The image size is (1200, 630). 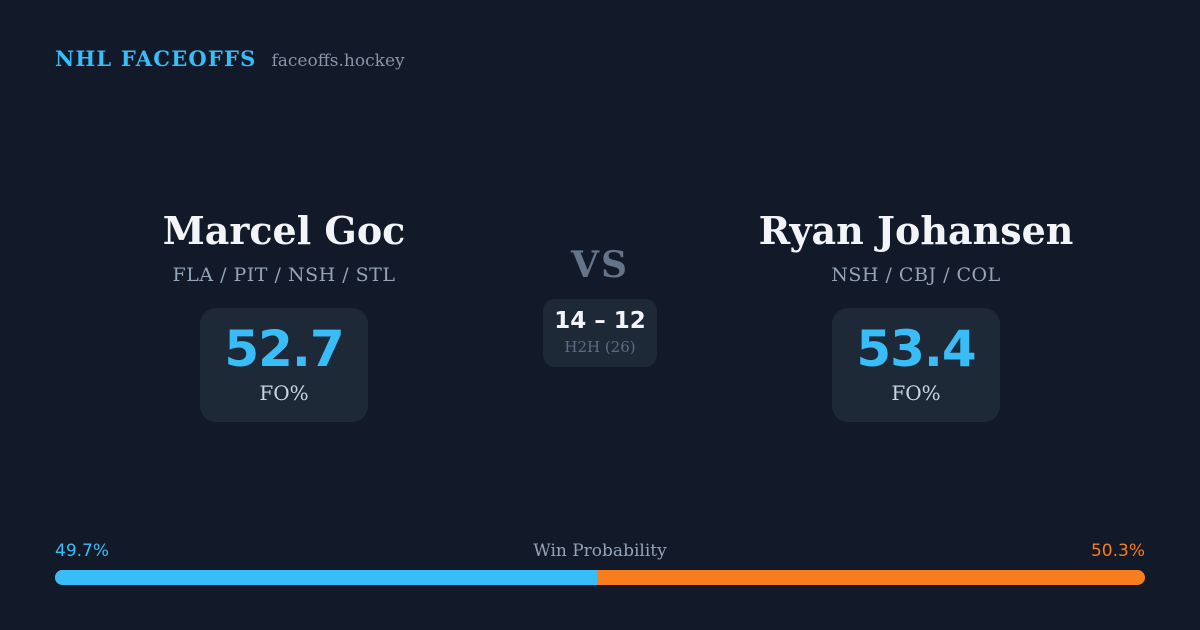 I want to click on header: NHL FACEOFFS faceoffs.hockey, so click(x=230, y=58).